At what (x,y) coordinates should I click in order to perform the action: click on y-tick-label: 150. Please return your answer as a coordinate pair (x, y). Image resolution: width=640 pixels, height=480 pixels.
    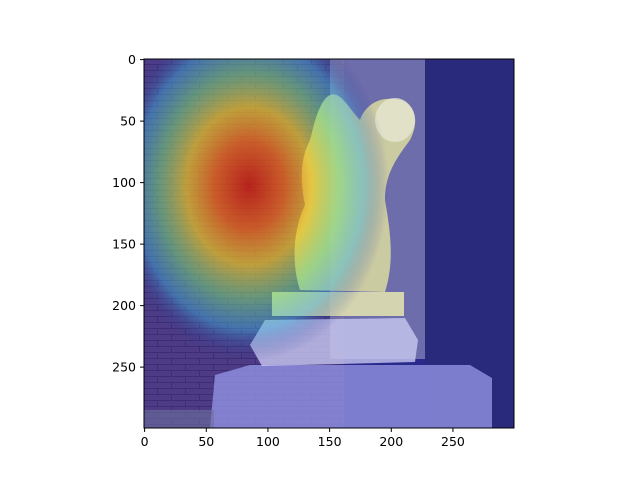
    Looking at the image, I should click on (124, 244).